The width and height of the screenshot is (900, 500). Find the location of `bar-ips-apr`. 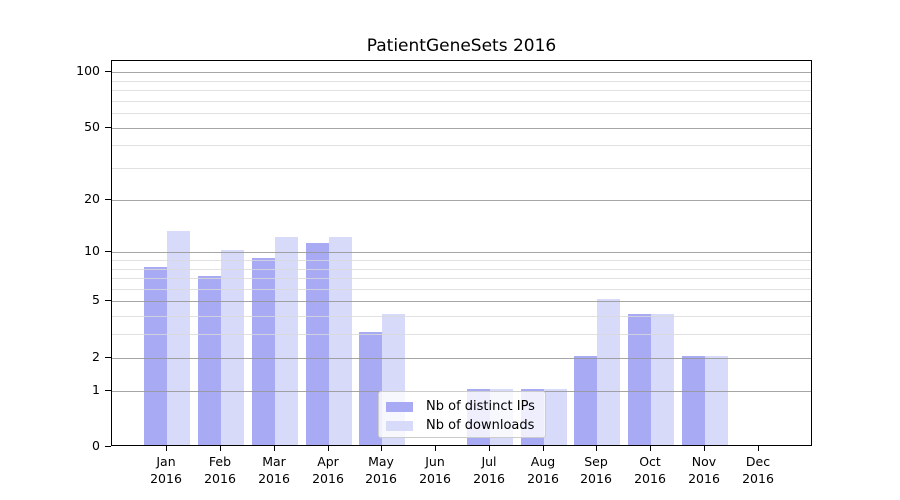

bar-ips-apr is located at coordinates (317, 344).